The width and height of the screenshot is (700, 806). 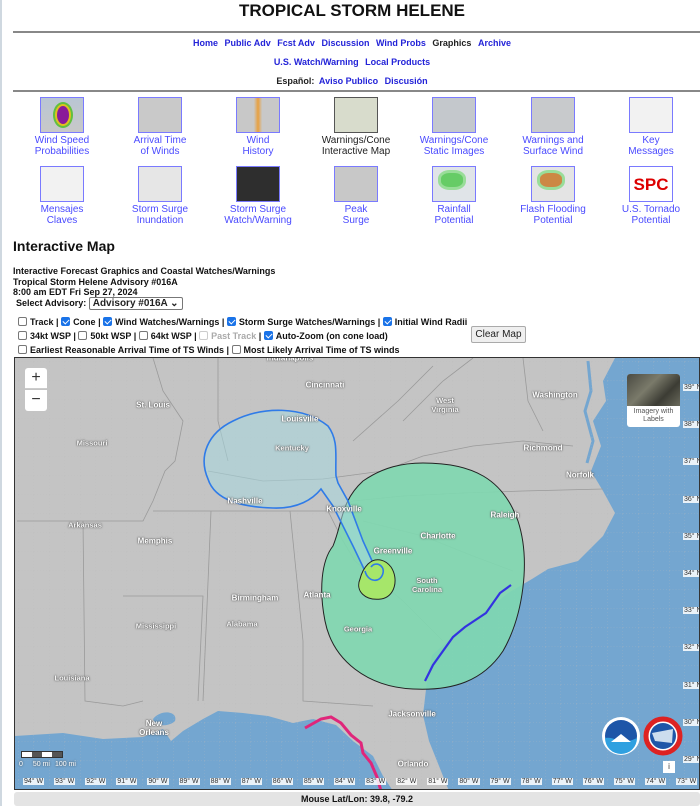 I want to click on info-button: i, so click(x=669, y=767).